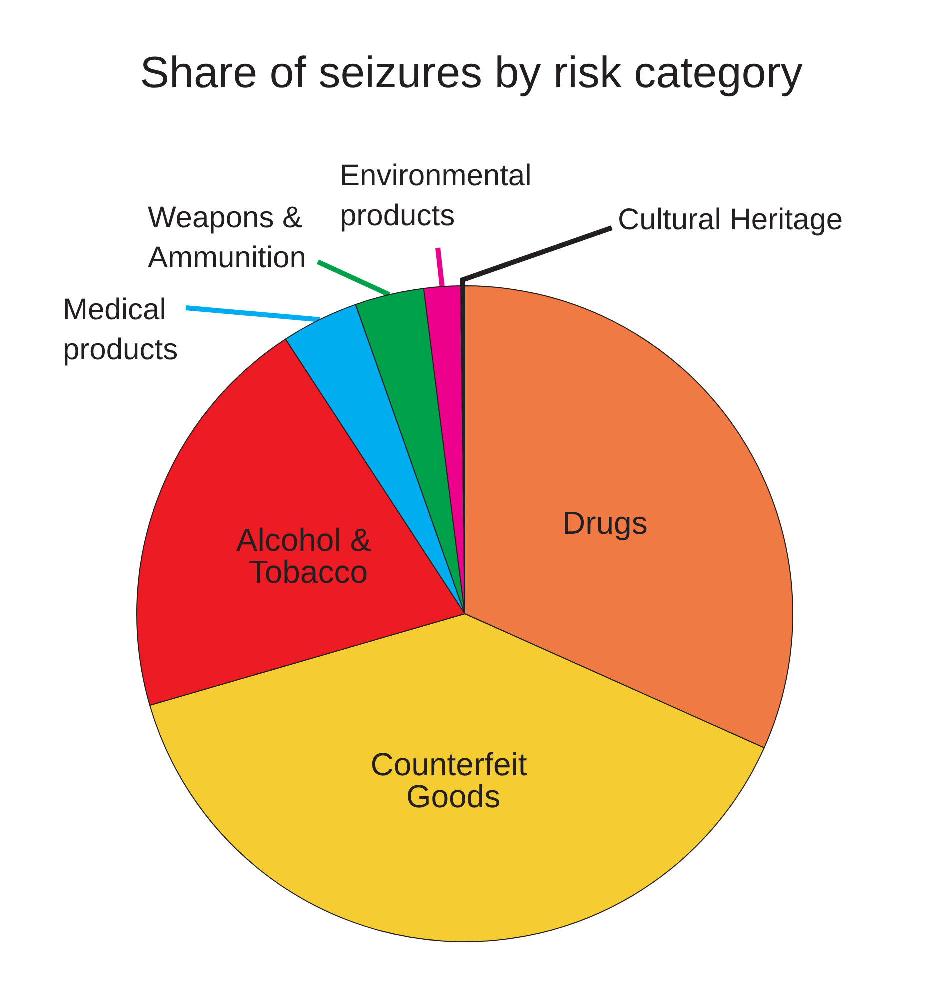 The image size is (943, 989). What do you see at coordinates (229, 238) in the screenshot?
I see `slice-label: Weapons & Ammunition` at bounding box center [229, 238].